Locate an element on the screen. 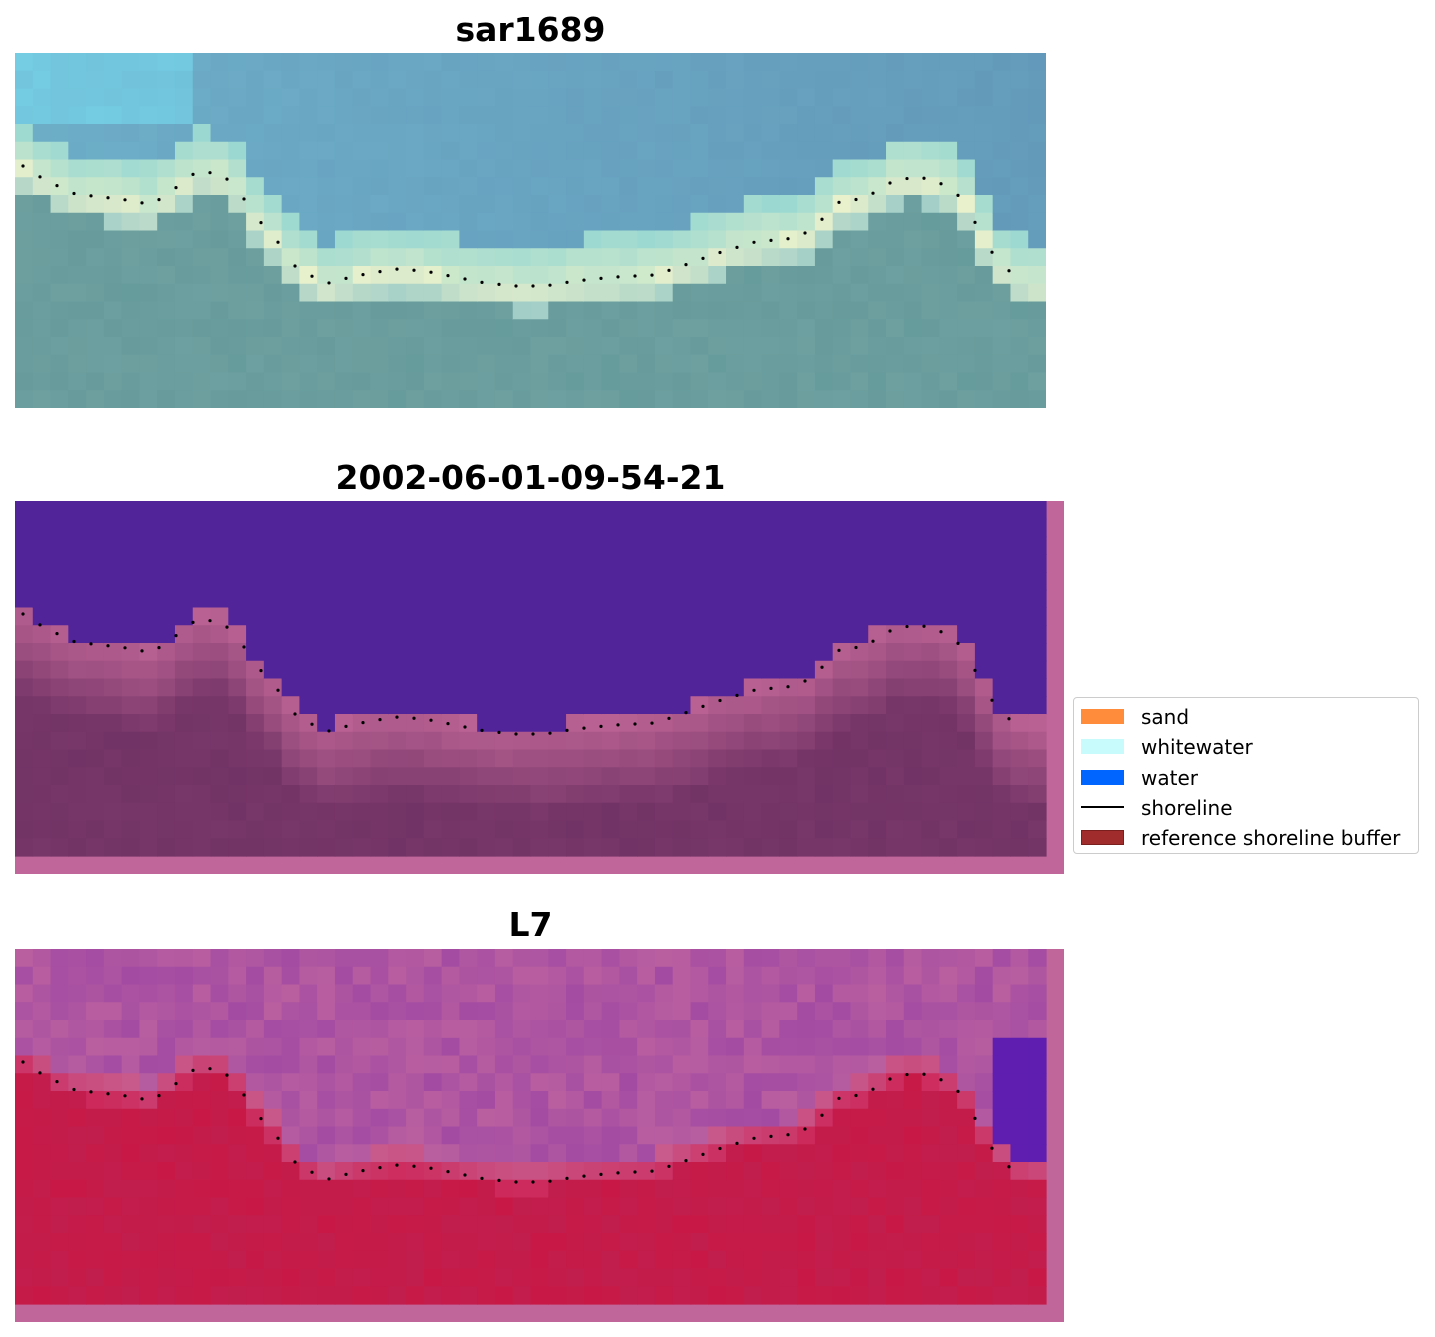  whitewater-swatch is located at coordinates (1102, 746).